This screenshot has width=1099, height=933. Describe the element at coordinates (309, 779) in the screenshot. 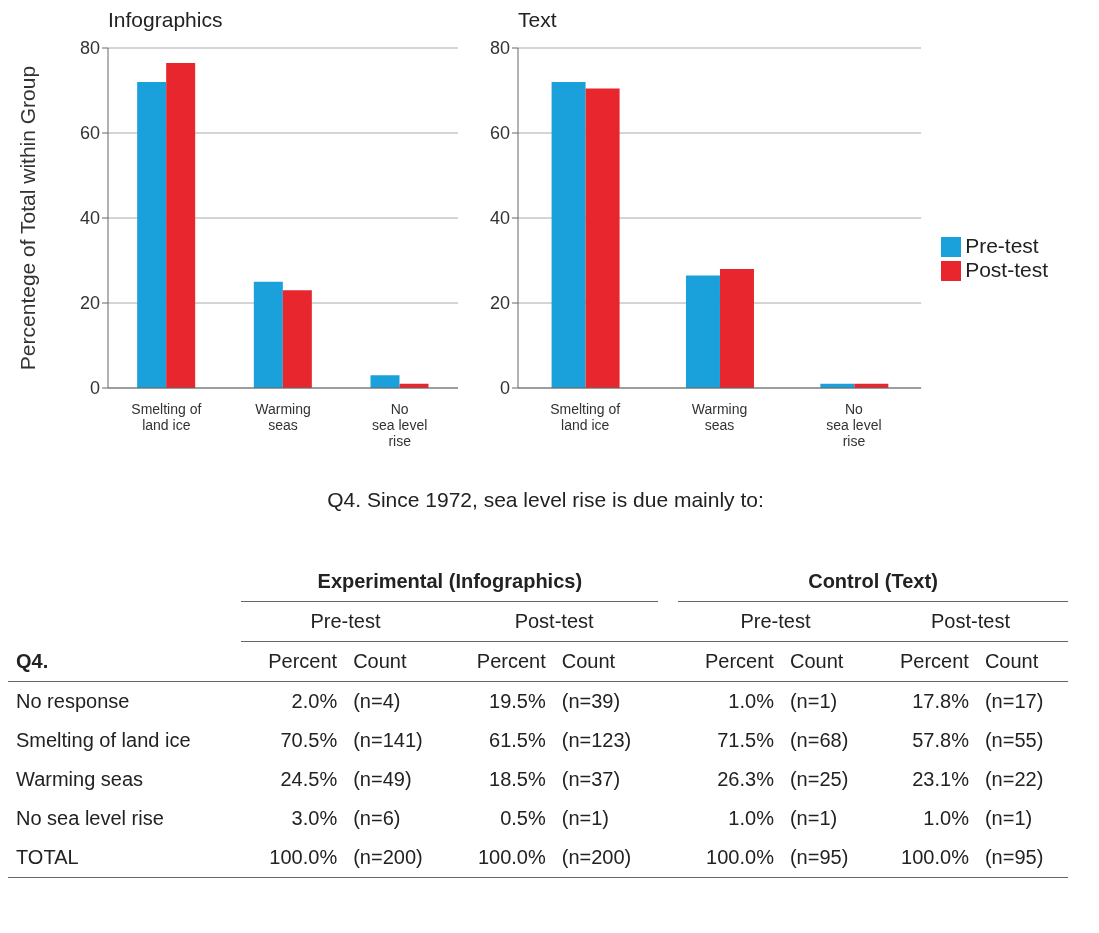

I see `data-label: 24.5%` at that location.